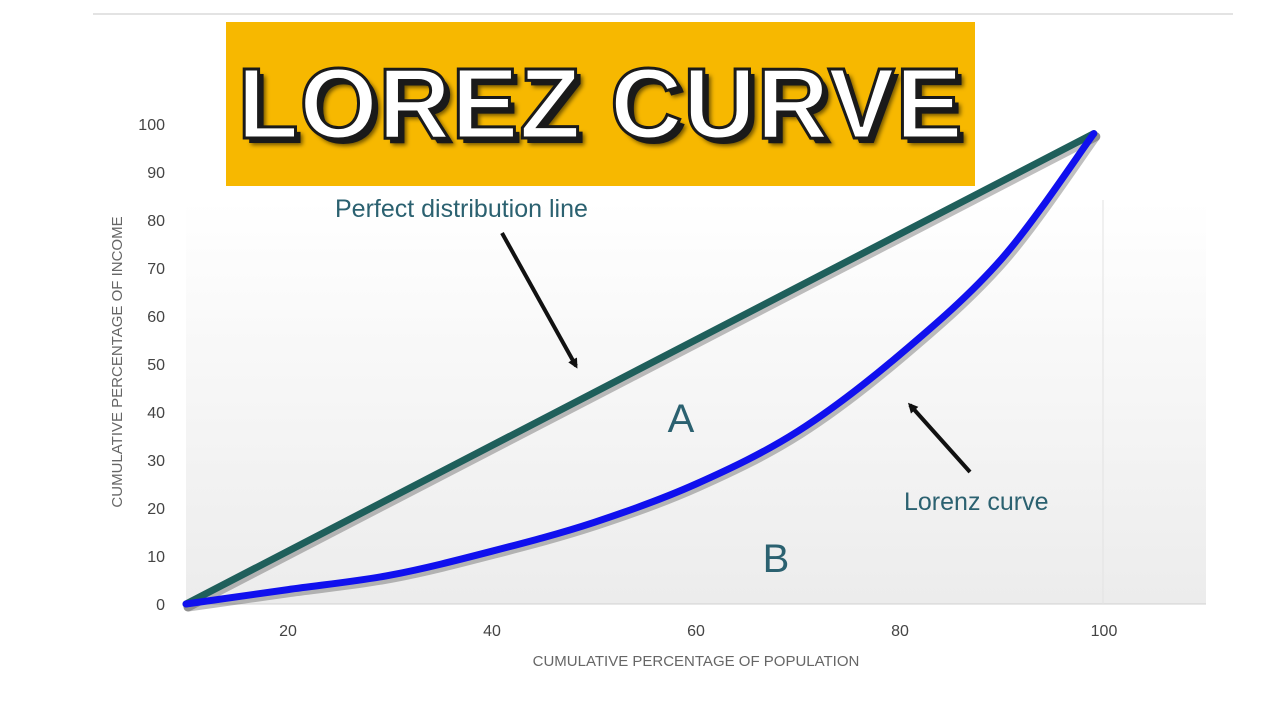  Describe the element at coordinates (156, 365) in the screenshot. I see `y-tick-label: 50` at that location.